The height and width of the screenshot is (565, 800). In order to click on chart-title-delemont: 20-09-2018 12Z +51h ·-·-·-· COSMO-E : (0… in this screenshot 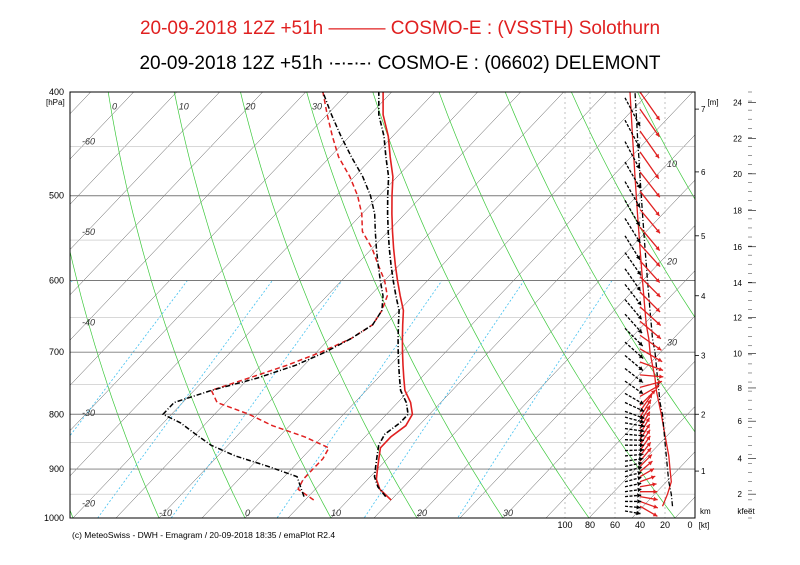, I will do `click(400, 63)`.